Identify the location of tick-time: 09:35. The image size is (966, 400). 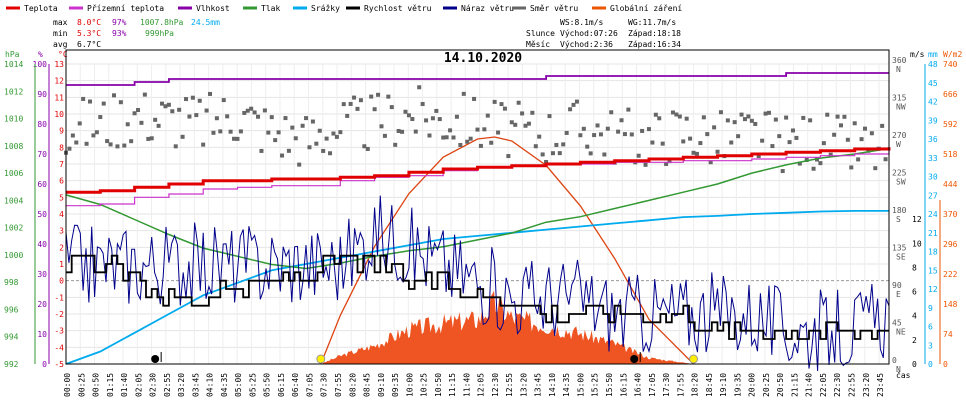
(395, 385).